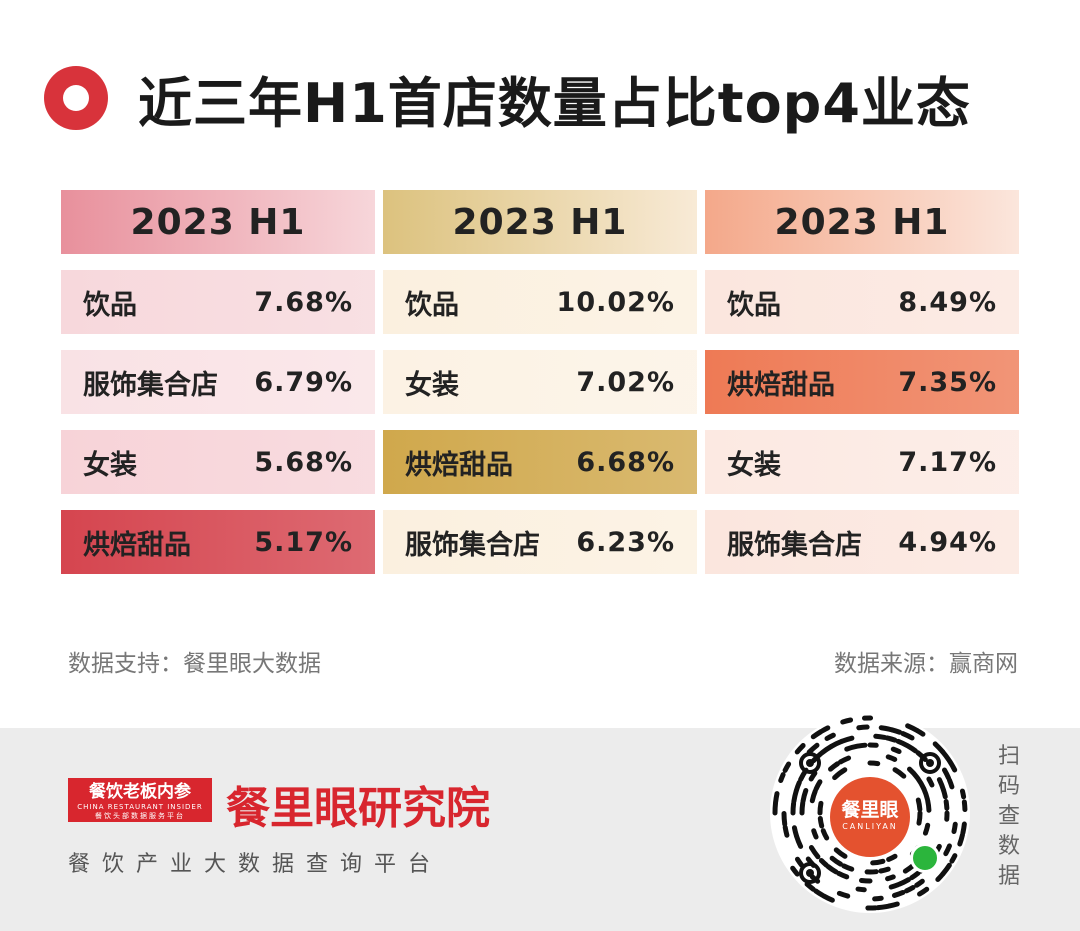 Image resolution: width=1080 pixels, height=931 pixels. Describe the element at coordinates (947, 462) in the screenshot. I see `share-value: 7.17%` at that location.